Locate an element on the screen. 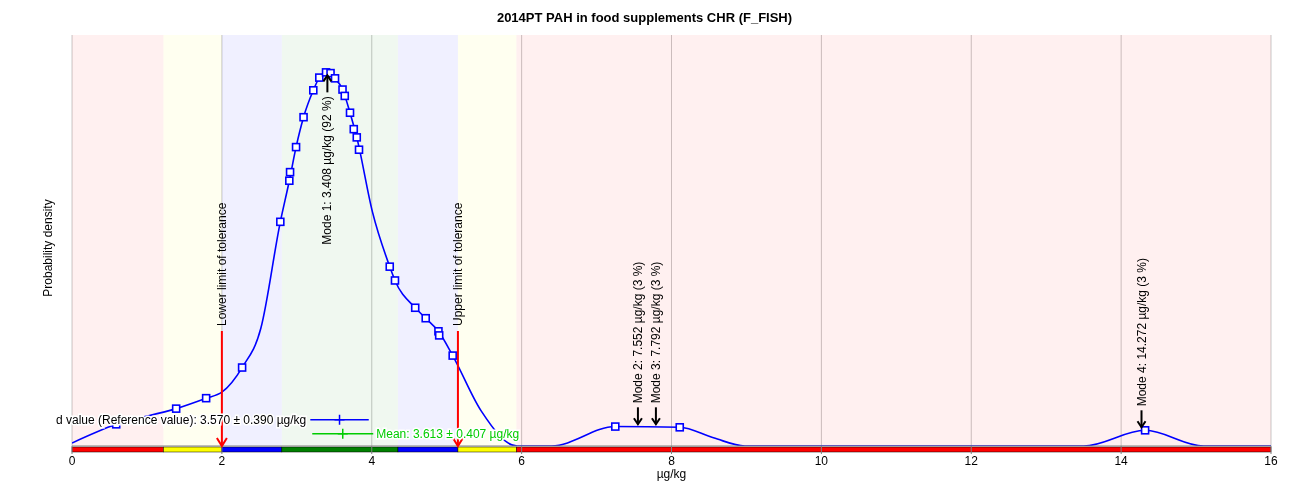 This screenshot has width=1289, height=484. y-axis-title: Probability density is located at coordinates (48, 248).